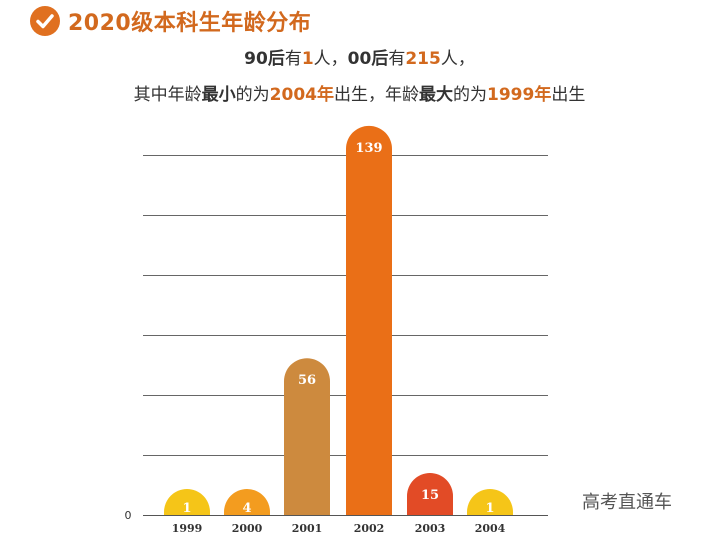 The image size is (719, 539). Describe the element at coordinates (368, 59) in the screenshot. I see `summary-00s-label: 00后` at that location.